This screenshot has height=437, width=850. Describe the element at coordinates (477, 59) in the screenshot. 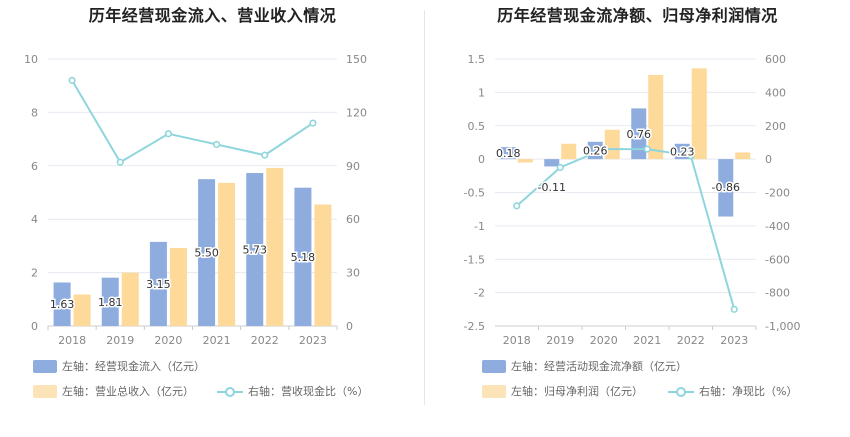

I see `y-left-tick-label: 1.5` at that location.